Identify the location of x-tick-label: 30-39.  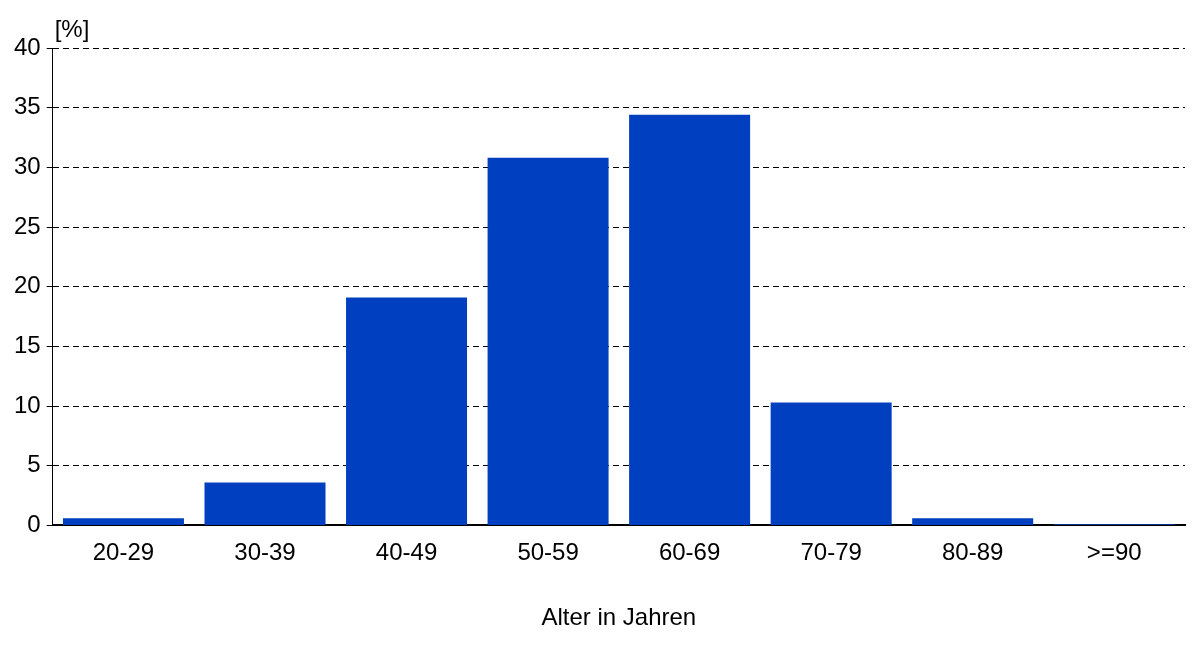
(265, 552).